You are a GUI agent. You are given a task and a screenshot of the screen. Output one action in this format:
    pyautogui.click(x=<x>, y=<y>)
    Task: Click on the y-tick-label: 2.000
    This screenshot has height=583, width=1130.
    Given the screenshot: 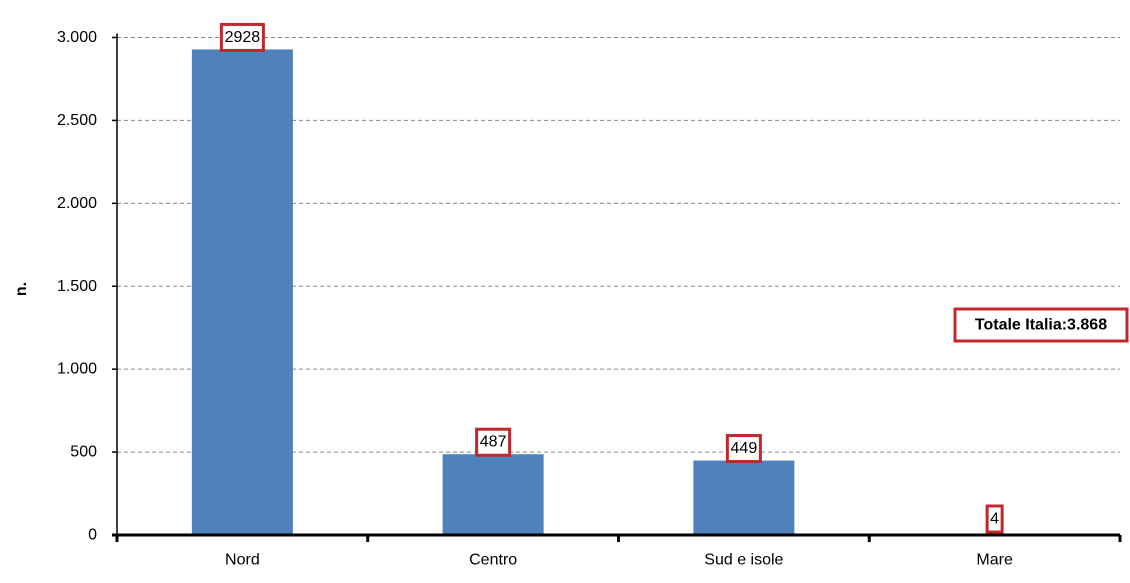 What is the action you would take?
    pyautogui.click(x=77, y=203)
    